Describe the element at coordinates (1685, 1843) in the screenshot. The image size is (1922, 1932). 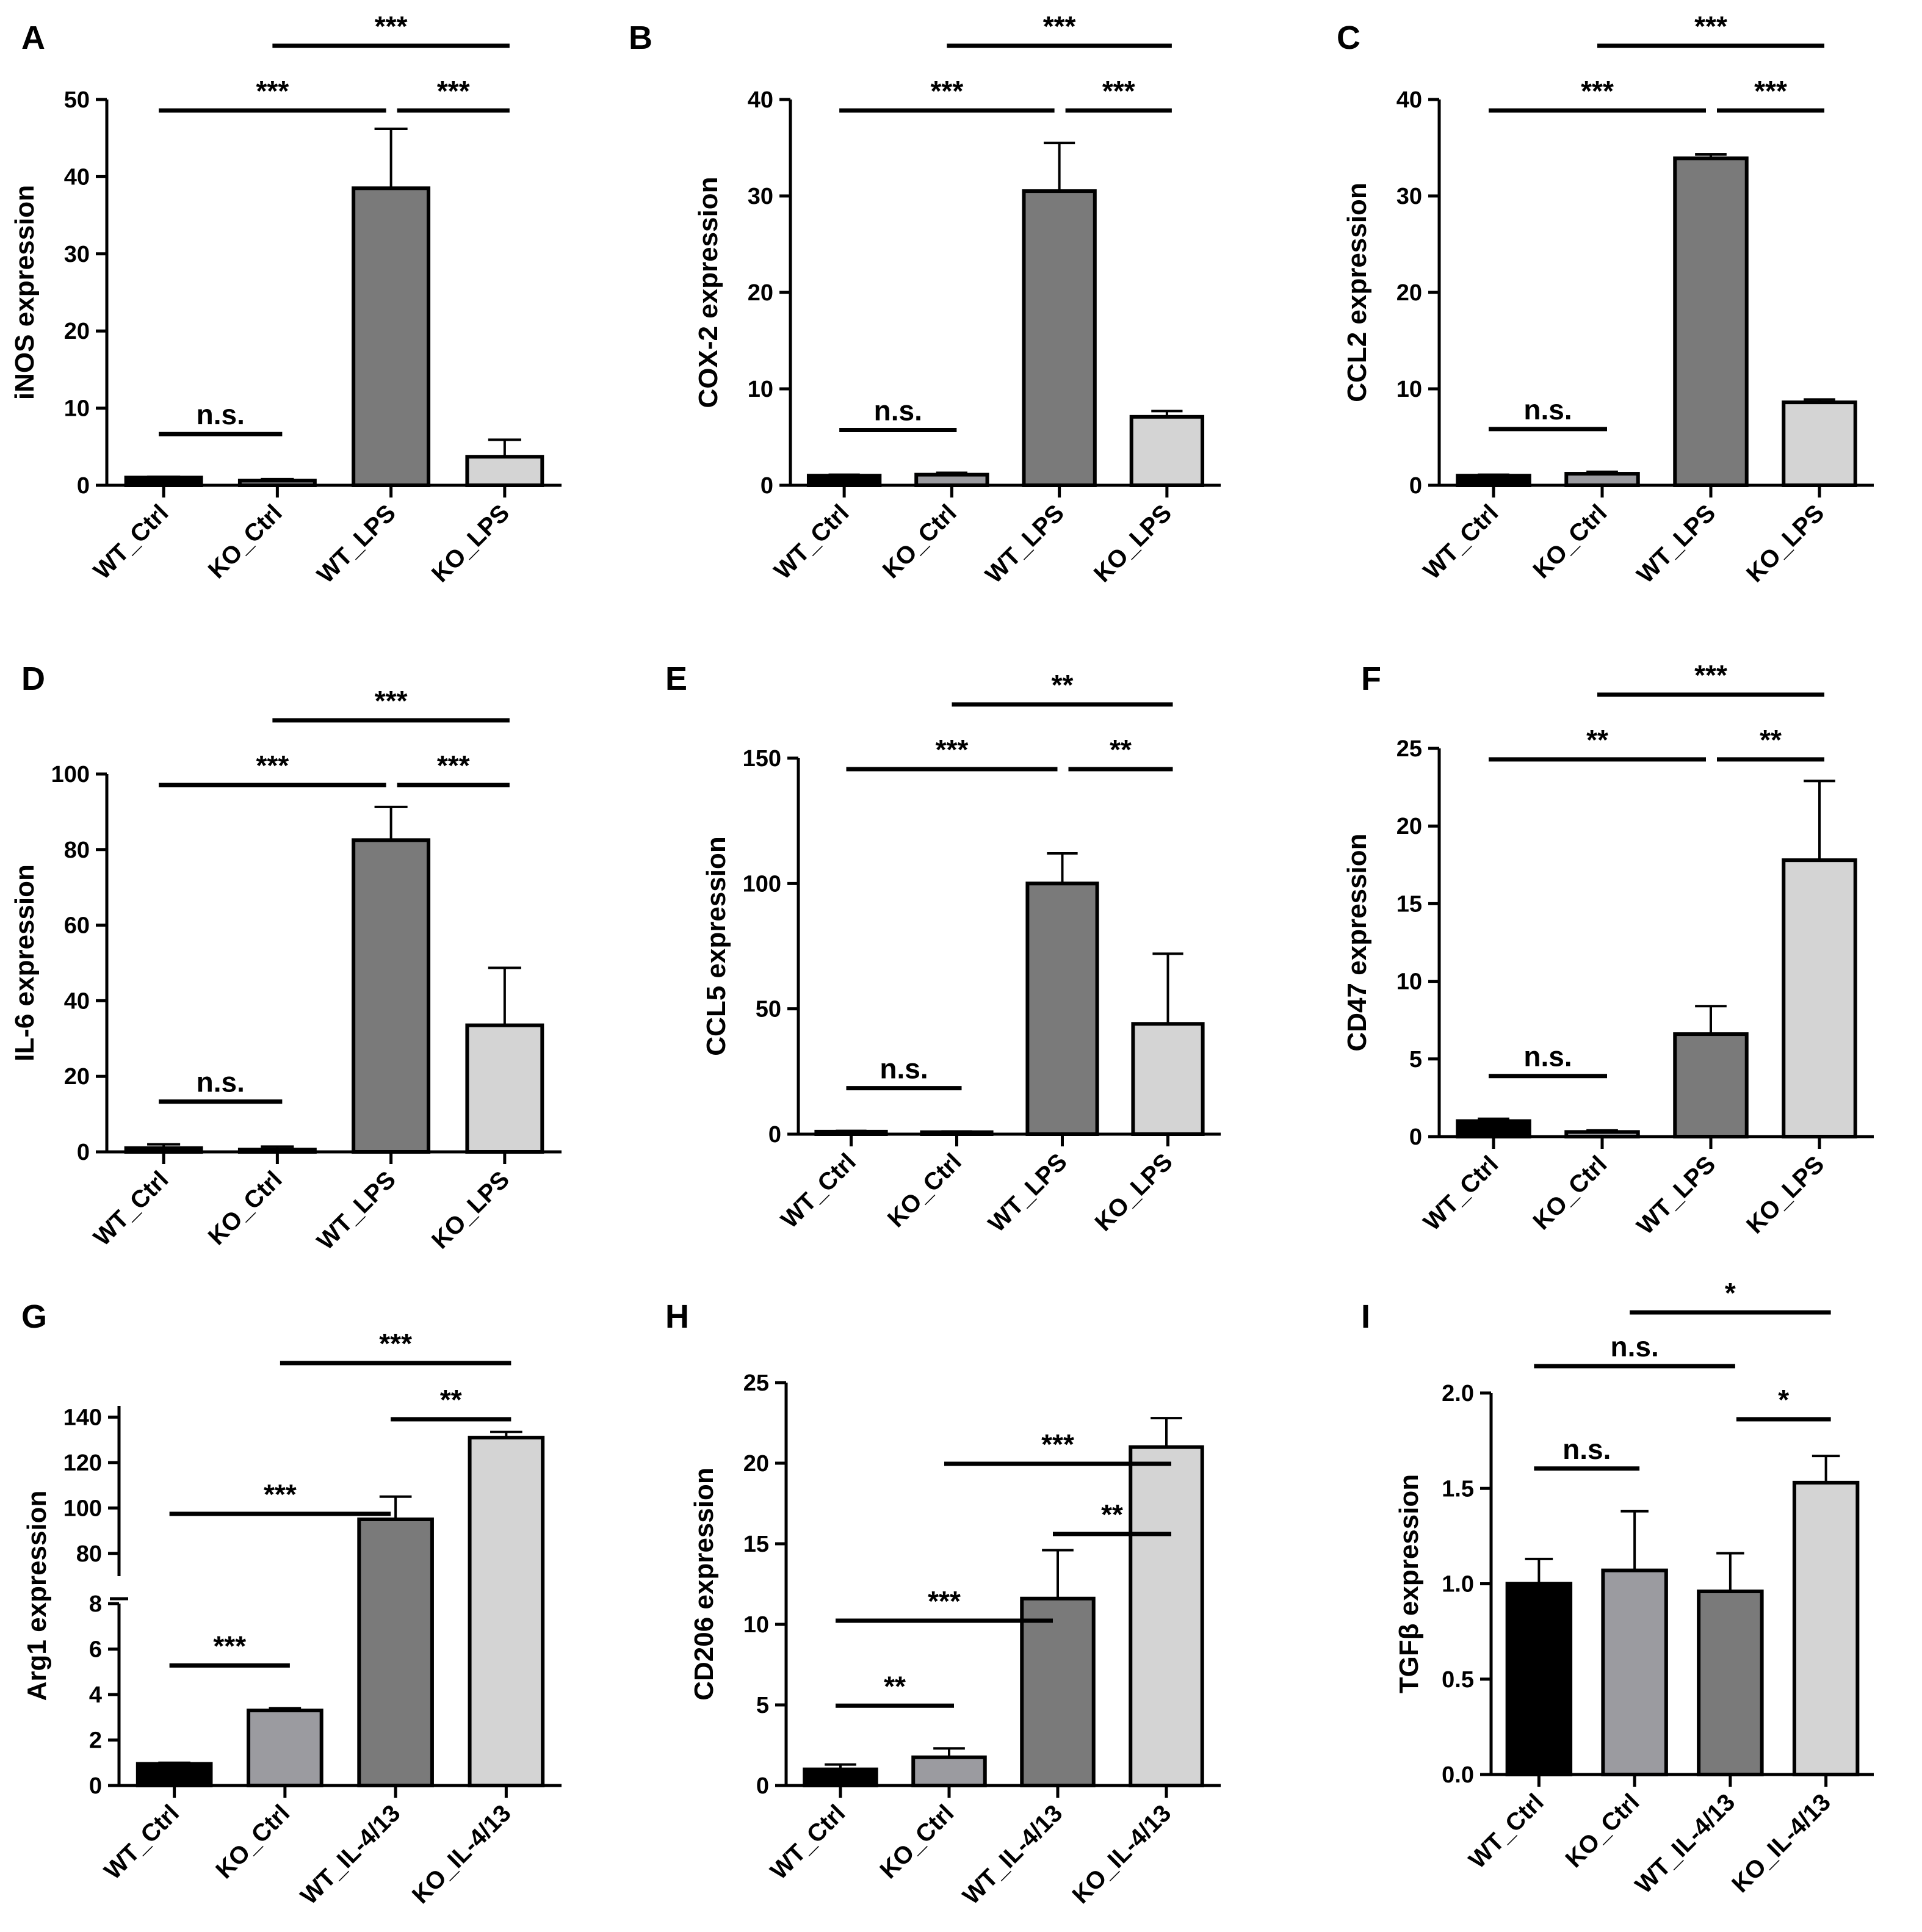
I see `x-tick-label: WT_IL-4/13` at that location.